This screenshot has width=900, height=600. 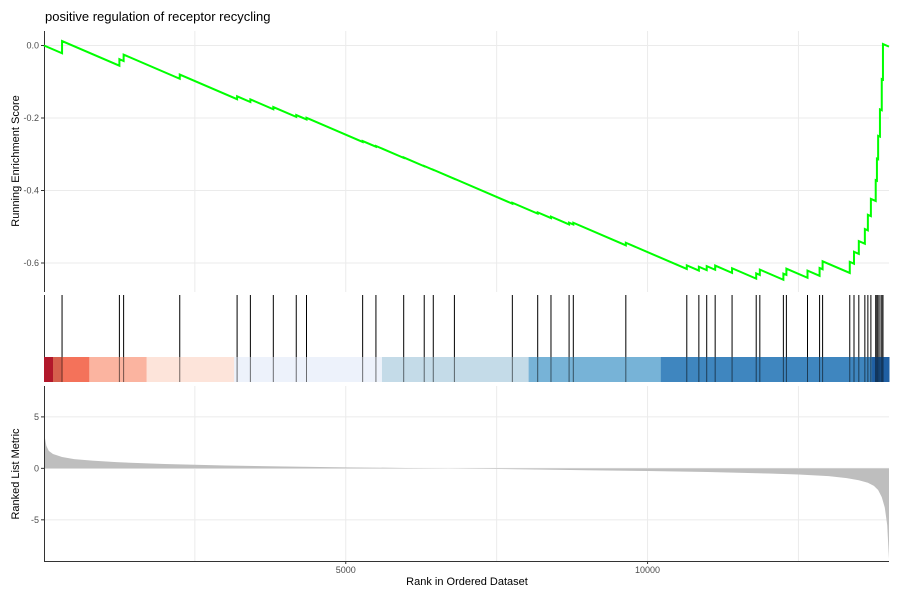 What do you see at coordinates (31, 191) in the screenshot?
I see `es-y-tick-label: -0.4` at bounding box center [31, 191].